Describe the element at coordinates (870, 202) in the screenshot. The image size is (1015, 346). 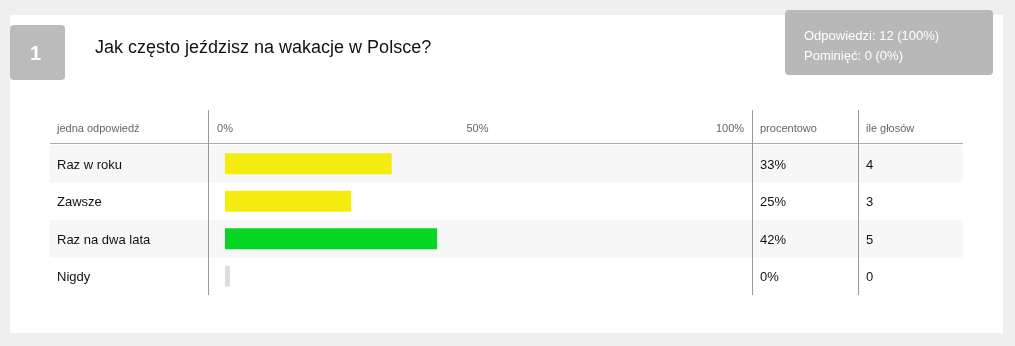
I see `text: 3` at that location.